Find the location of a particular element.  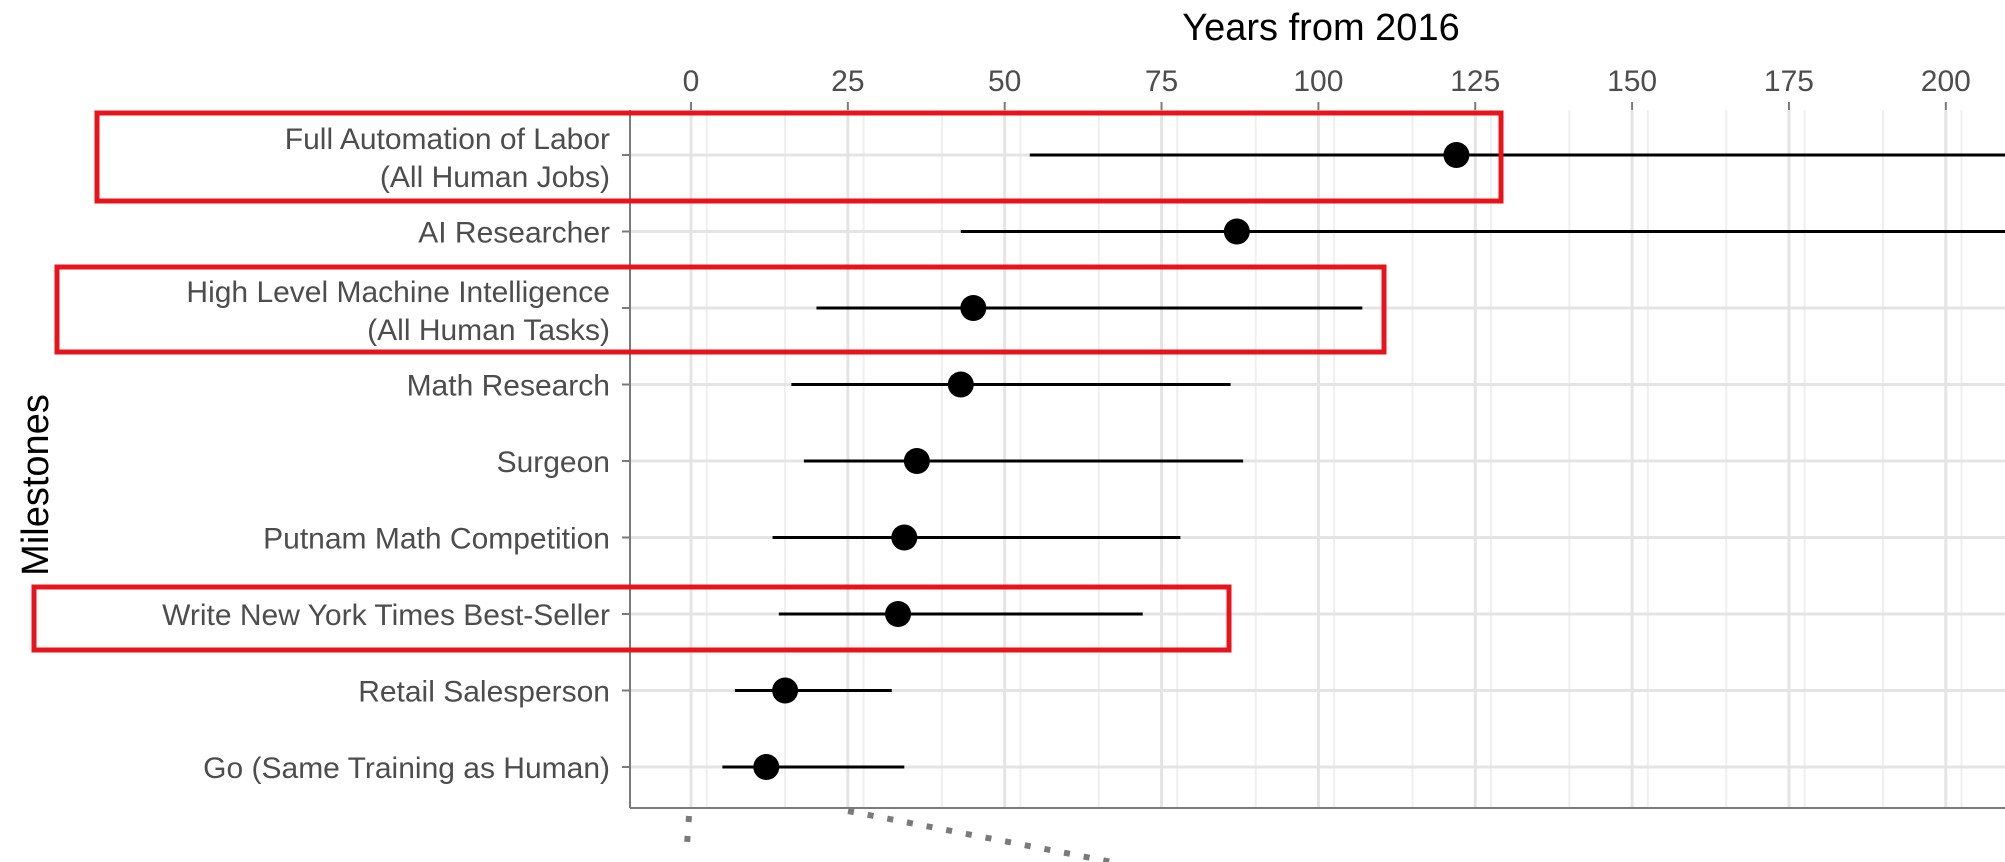

milestone-label: AI Researcher is located at coordinates (514, 233).